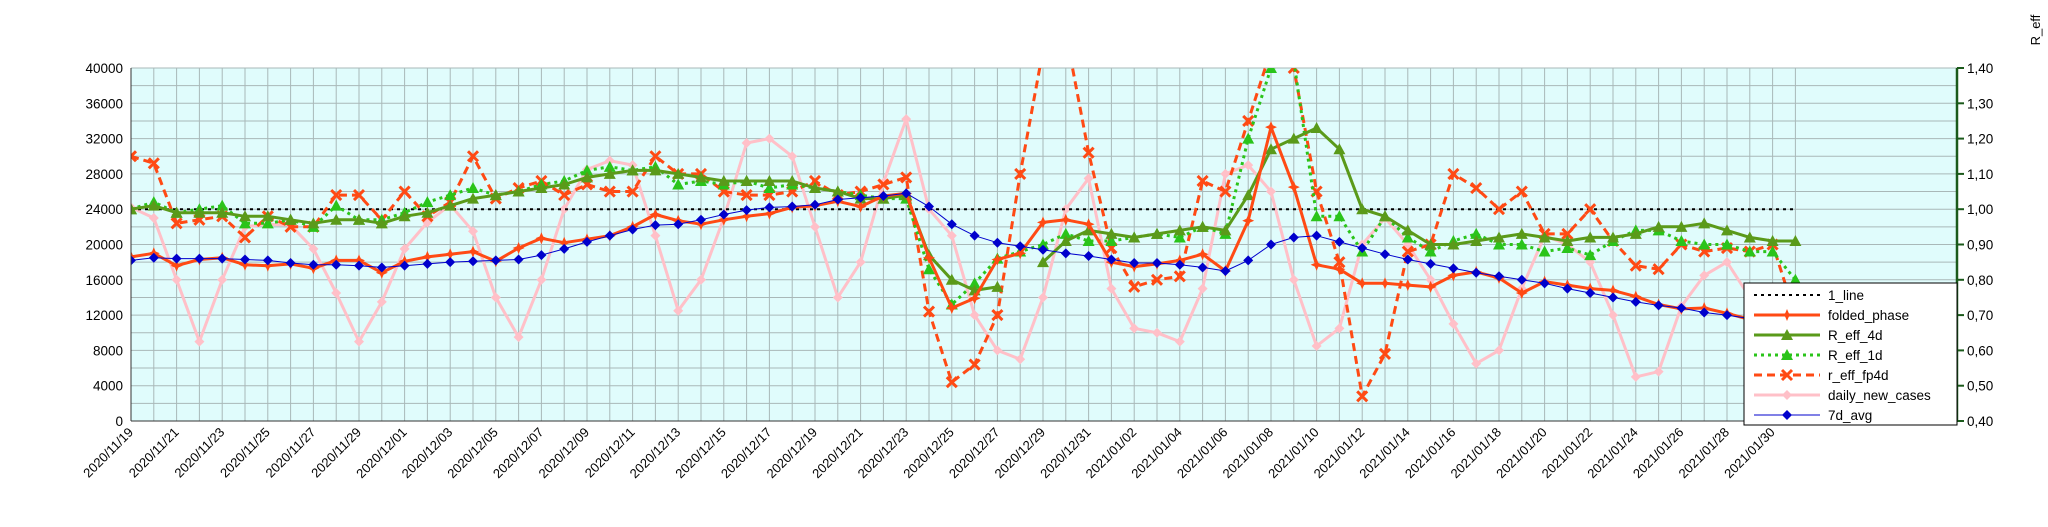 This screenshot has width=2048, height=527. Describe the element at coordinates (1980, 103) in the screenshot. I see `y2-tick-label: 1,30` at that location.